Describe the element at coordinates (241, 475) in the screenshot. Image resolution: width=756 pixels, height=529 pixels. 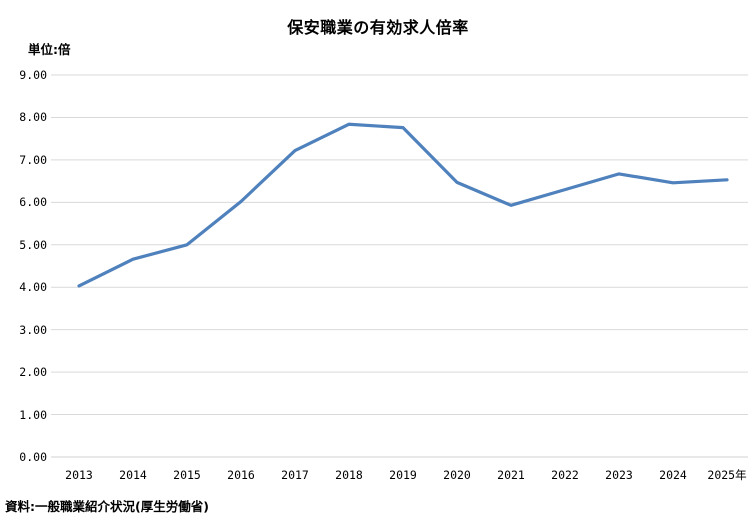
I see `x-tick-label: 2016` at that location.